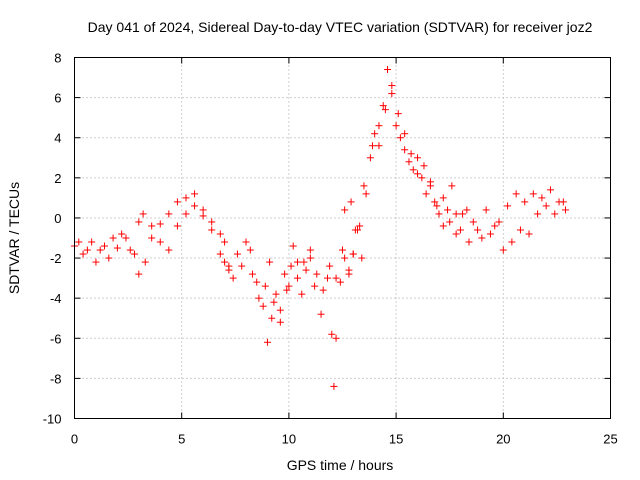 This screenshot has height=480, width=640. Describe the element at coordinates (503, 439) in the screenshot. I see `x-tick-label: 20` at that location.